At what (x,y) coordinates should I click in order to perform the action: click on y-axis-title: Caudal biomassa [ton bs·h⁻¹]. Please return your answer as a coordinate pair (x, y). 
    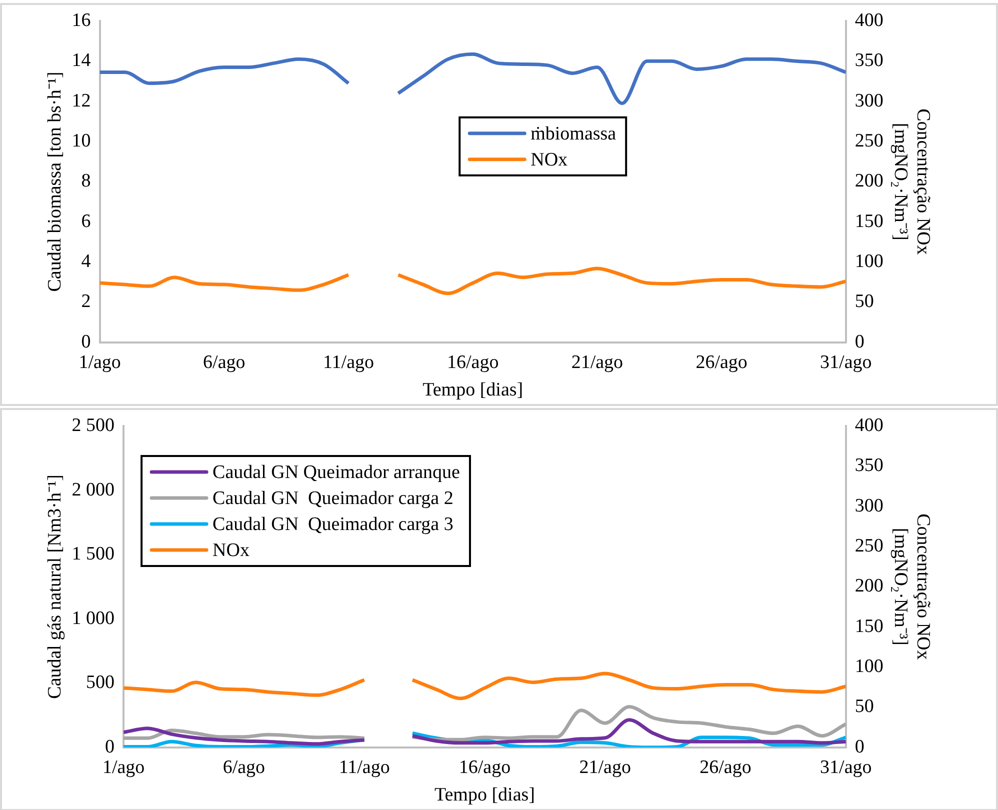
    Looking at the image, I should click on (55, 182).